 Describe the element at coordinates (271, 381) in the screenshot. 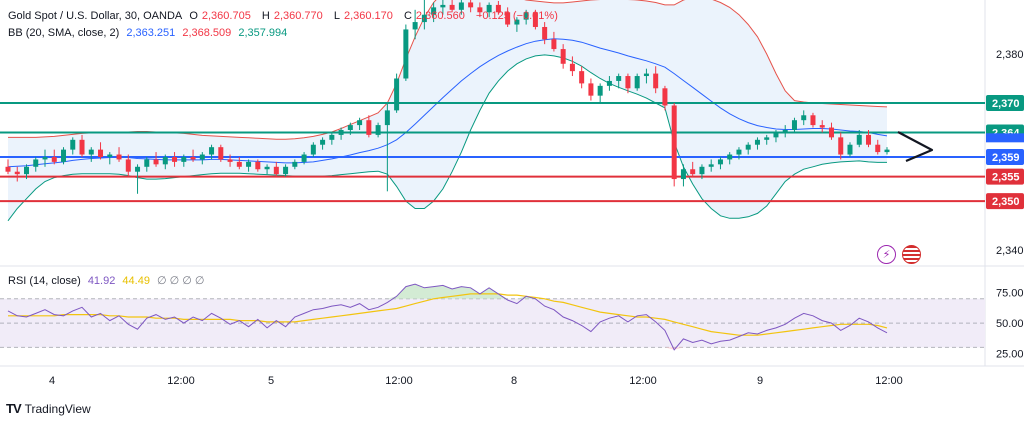

I see `time-tick-label: 5` at that location.